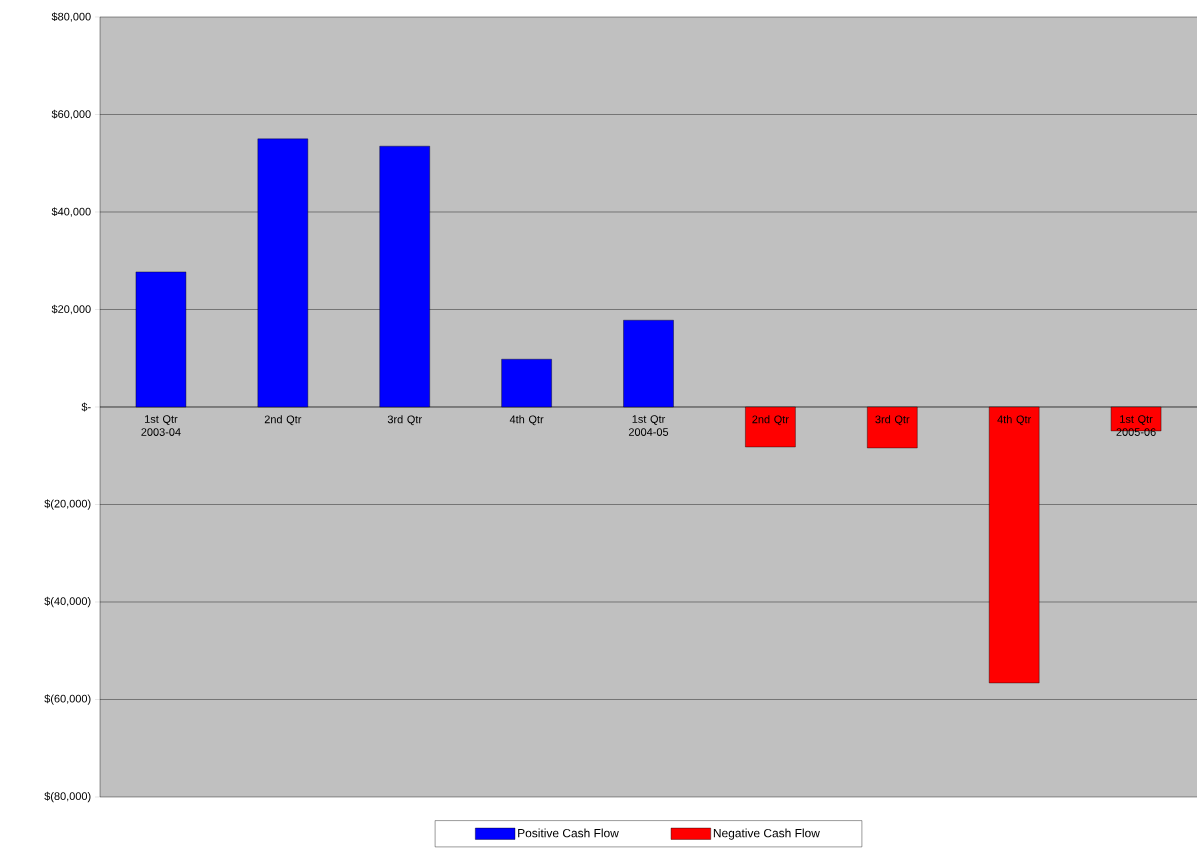  Describe the element at coordinates (67, 699) in the screenshot. I see `y-tick-label: $(60,000)` at that location.